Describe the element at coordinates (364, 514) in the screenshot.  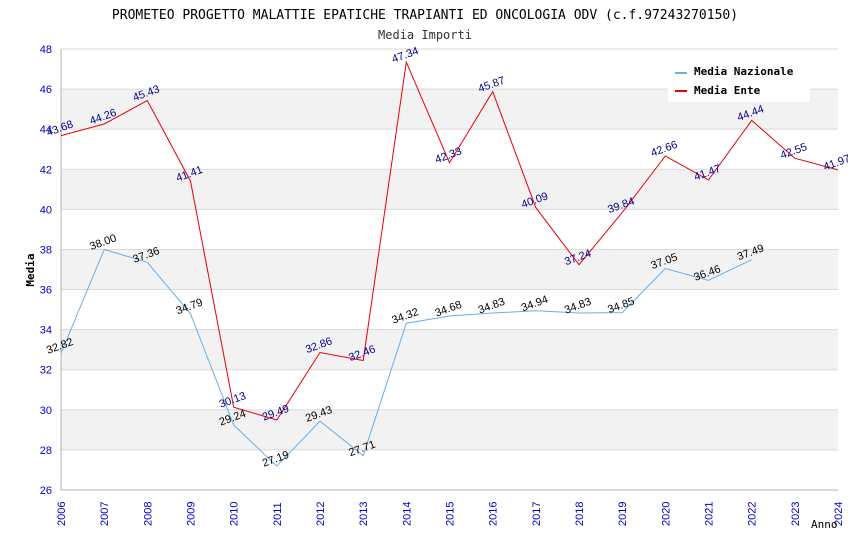
I see `x-tick-label: 2013` at that location.